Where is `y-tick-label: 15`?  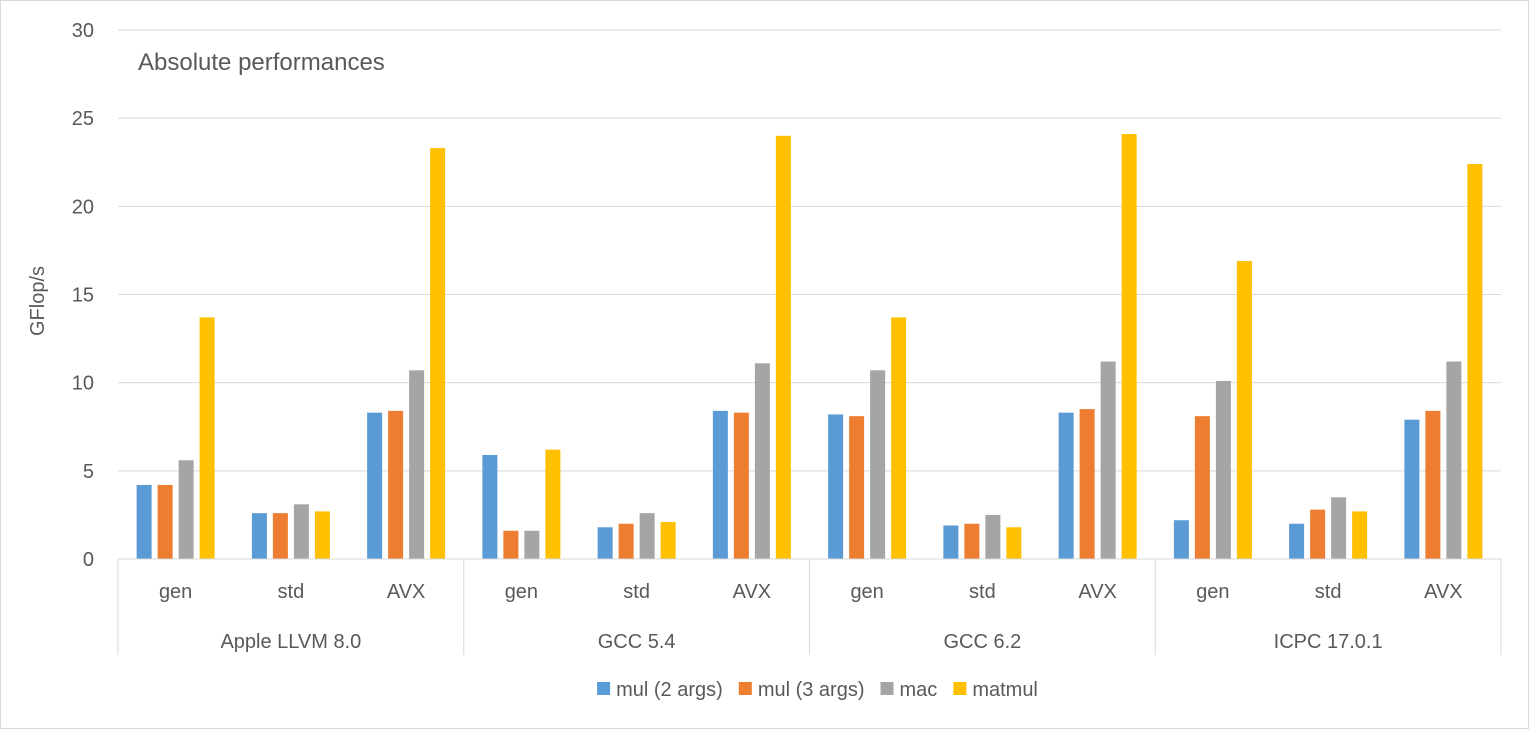
y-tick-label: 15 is located at coordinates (83, 296).